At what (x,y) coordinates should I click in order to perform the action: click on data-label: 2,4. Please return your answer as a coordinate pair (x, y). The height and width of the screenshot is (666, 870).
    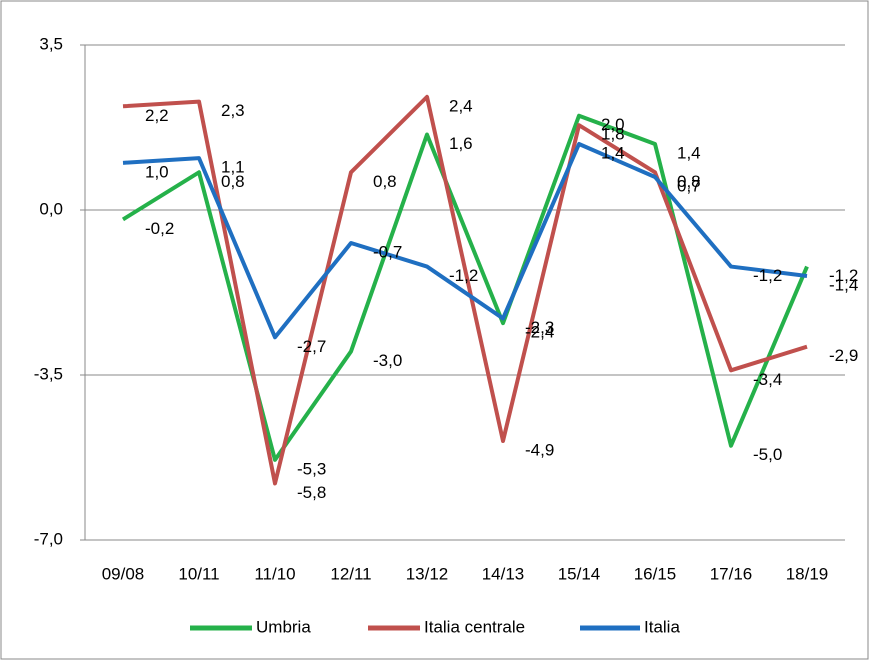
    Looking at the image, I should click on (461, 105).